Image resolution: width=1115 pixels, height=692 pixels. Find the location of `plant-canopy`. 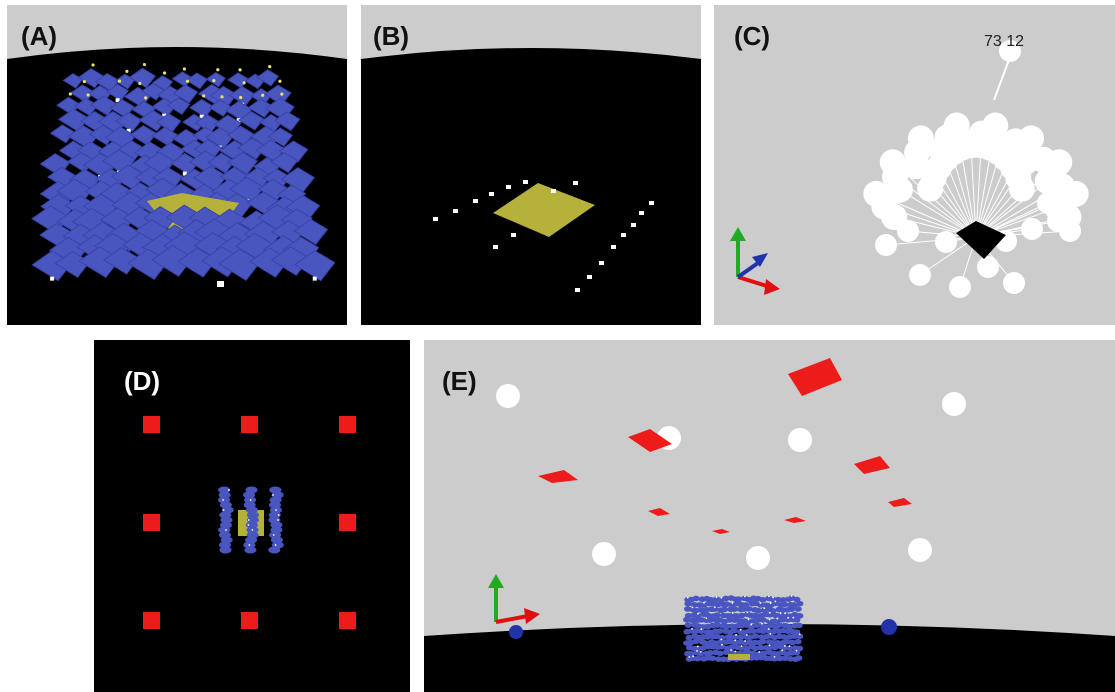

plant-canopy is located at coordinates (743, 629).